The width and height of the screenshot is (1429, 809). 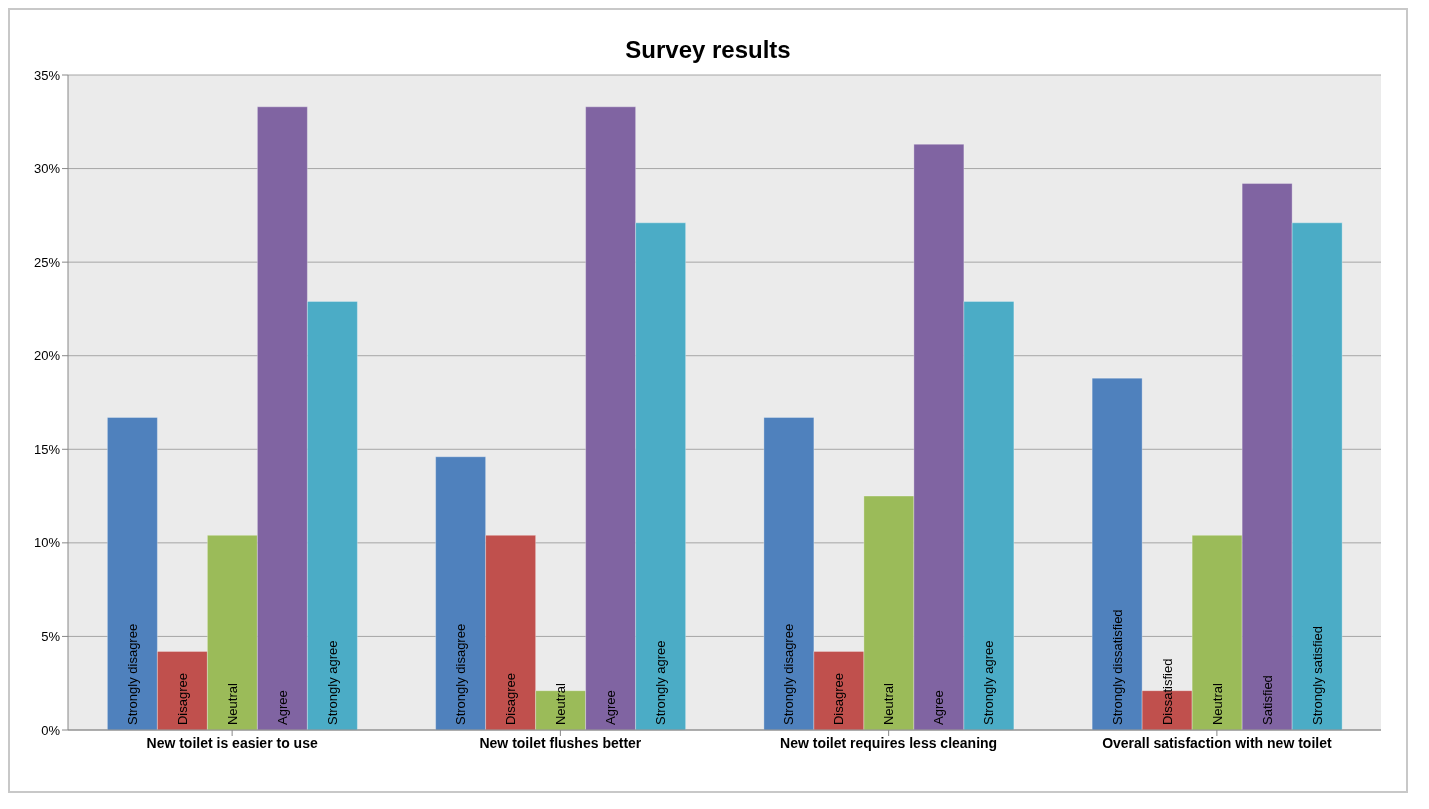 What do you see at coordinates (1117, 667) in the screenshot?
I see `data-label: Strongly dissatisfied` at bounding box center [1117, 667].